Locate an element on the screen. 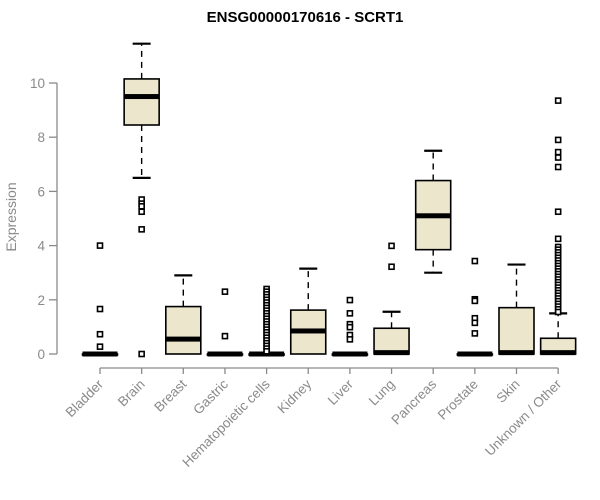 The image size is (600, 500). x-tick-label: Pancreas is located at coordinates (413, 401).